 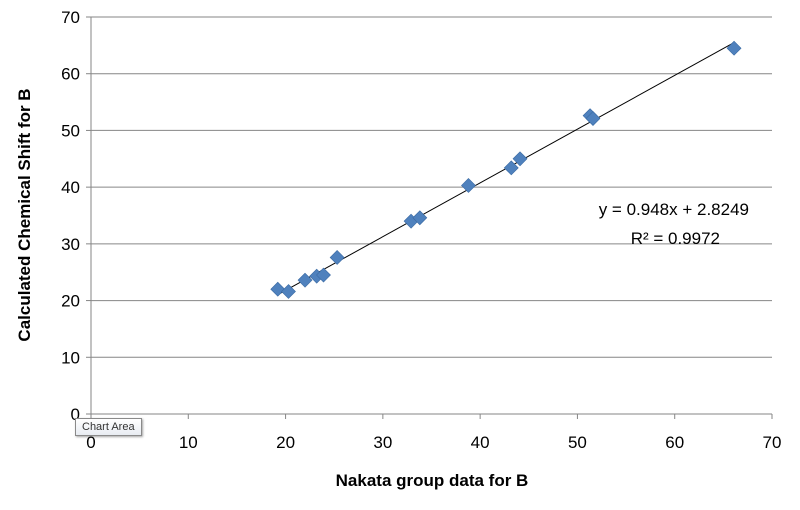 I want to click on y-tick-label: 50, so click(x=70, y=130).